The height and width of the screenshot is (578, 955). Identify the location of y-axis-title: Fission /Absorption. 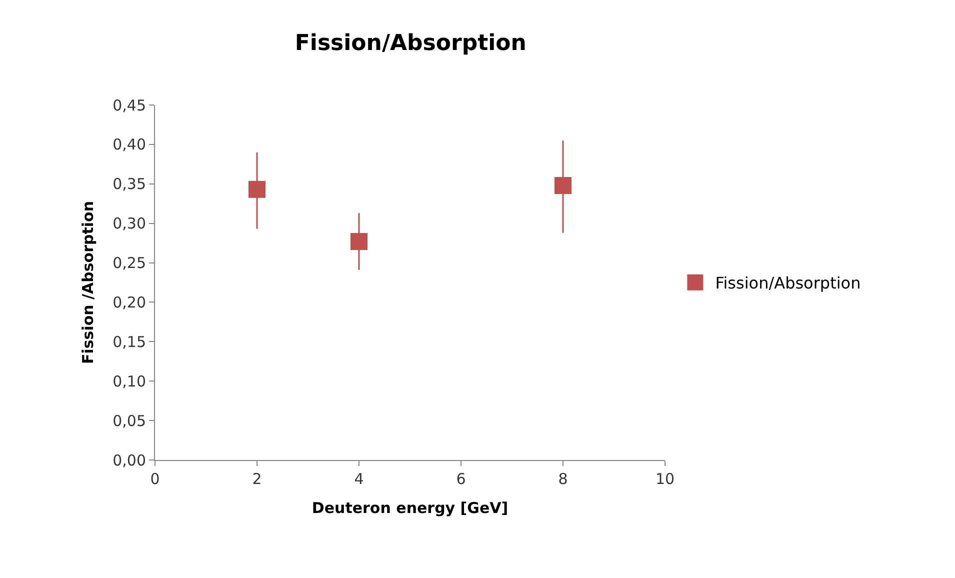
(87, 282).